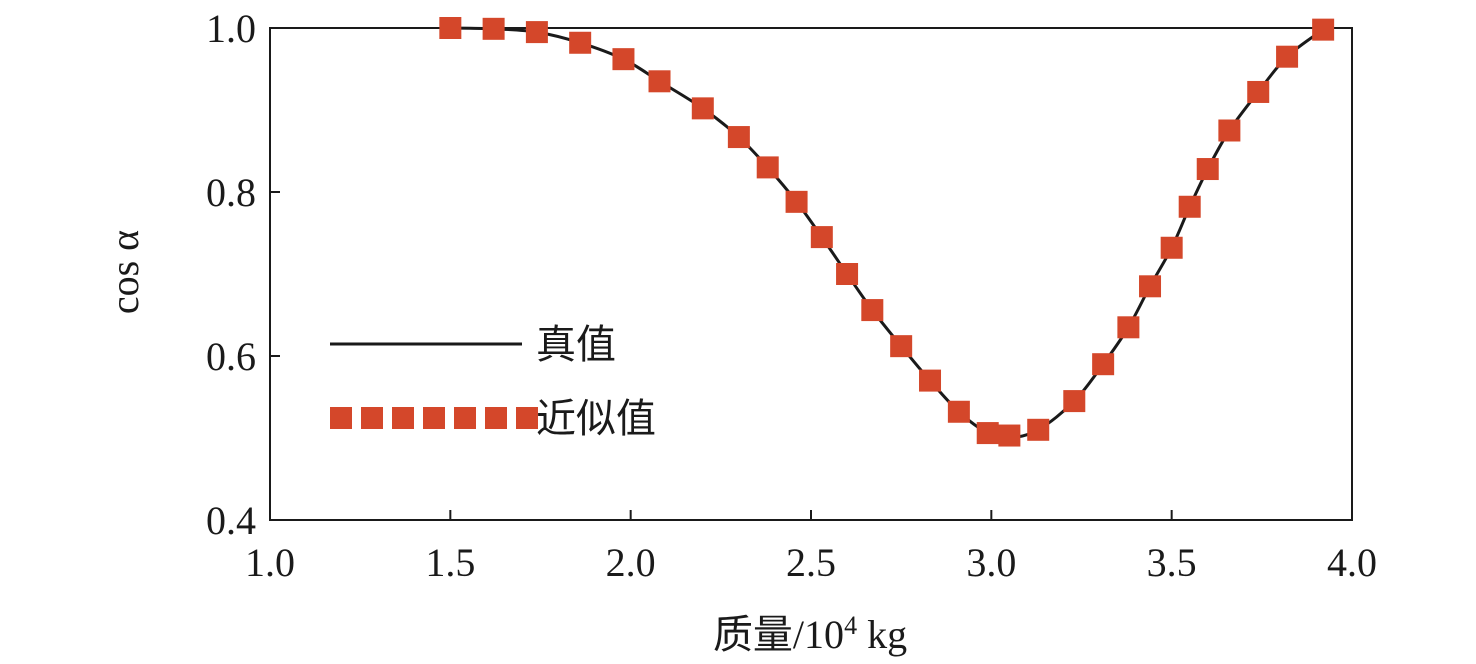 Image resolution: width=1476 pixels, height=664 pixels. I want to click on y-tick-label: 0.8, so click(231, 192).